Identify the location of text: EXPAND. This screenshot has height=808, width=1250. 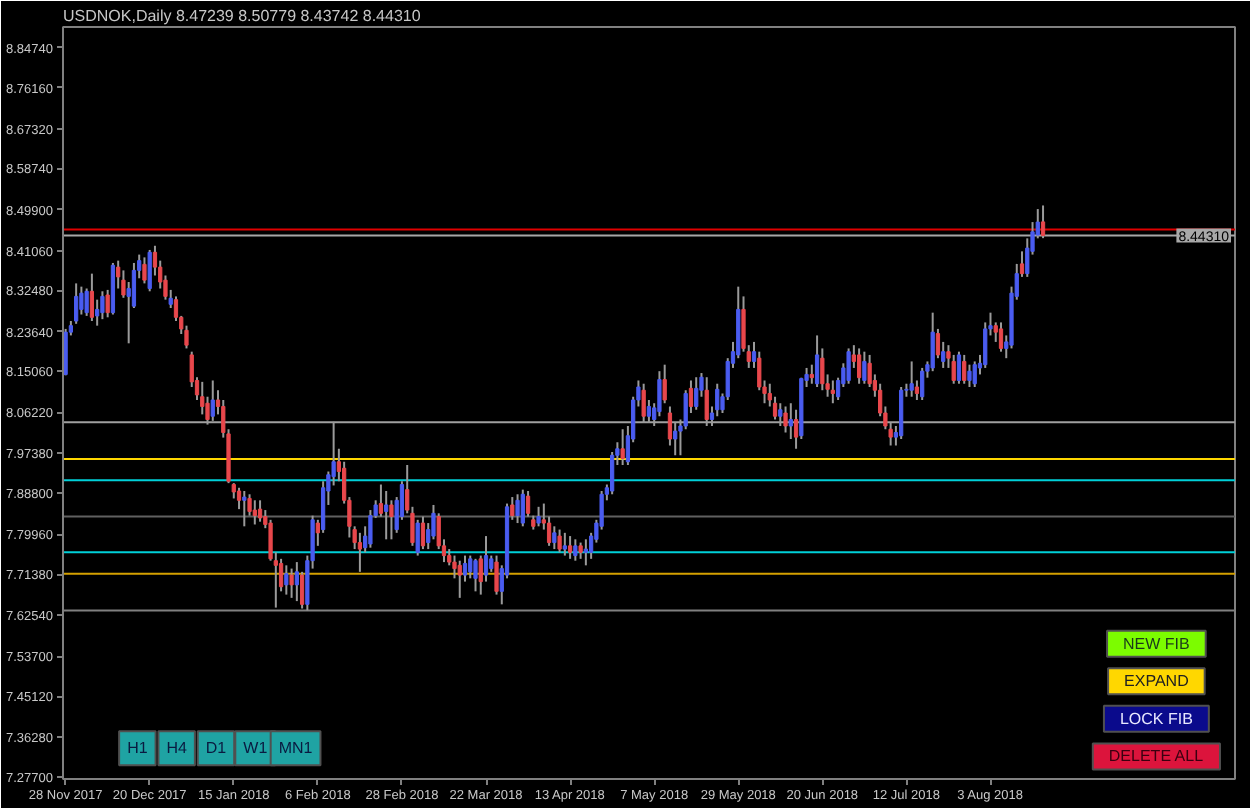
(1157, 681).